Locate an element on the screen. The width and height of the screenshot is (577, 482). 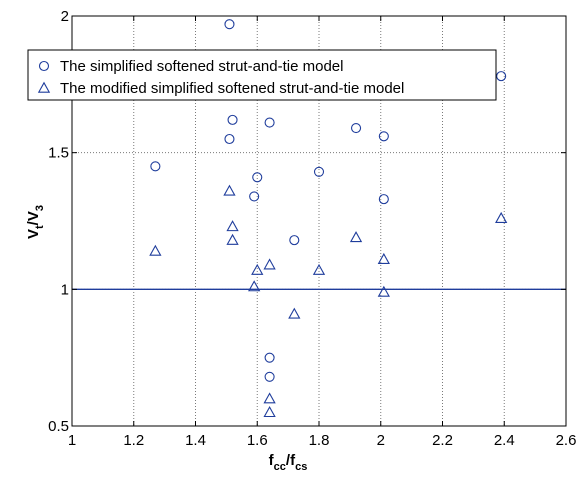
y-axis-label: Vt/V3 is located at coordinates (35, 222).